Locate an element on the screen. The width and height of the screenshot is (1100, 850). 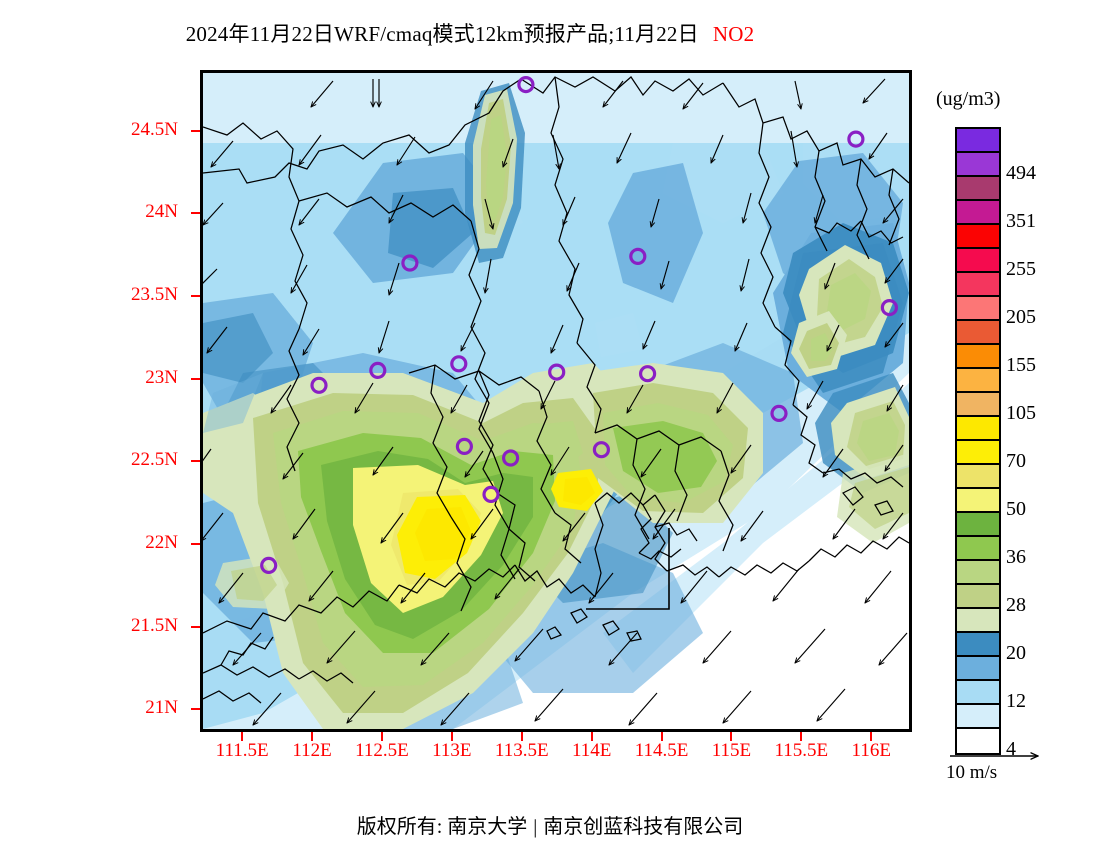
colorbar-tick-label: 20 is located at coordinates (1016, 653).